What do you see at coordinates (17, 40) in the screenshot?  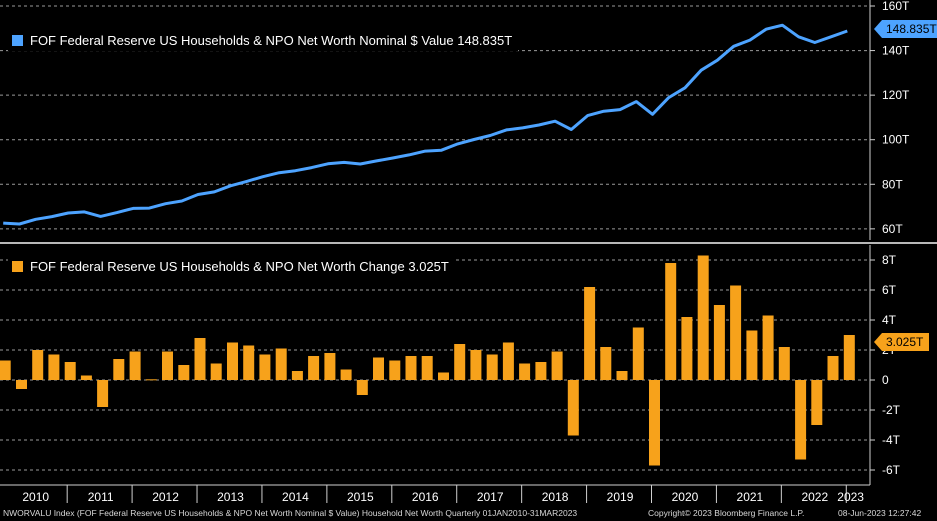 I see `legend-top-swatch` at bounding box center [17, 40].